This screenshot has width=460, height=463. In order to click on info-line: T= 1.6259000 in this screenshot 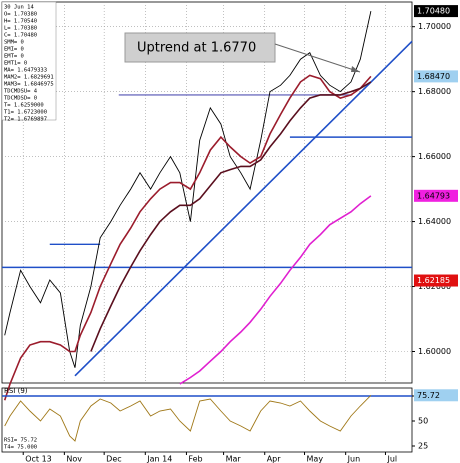, I will do `click(24, 106)`.